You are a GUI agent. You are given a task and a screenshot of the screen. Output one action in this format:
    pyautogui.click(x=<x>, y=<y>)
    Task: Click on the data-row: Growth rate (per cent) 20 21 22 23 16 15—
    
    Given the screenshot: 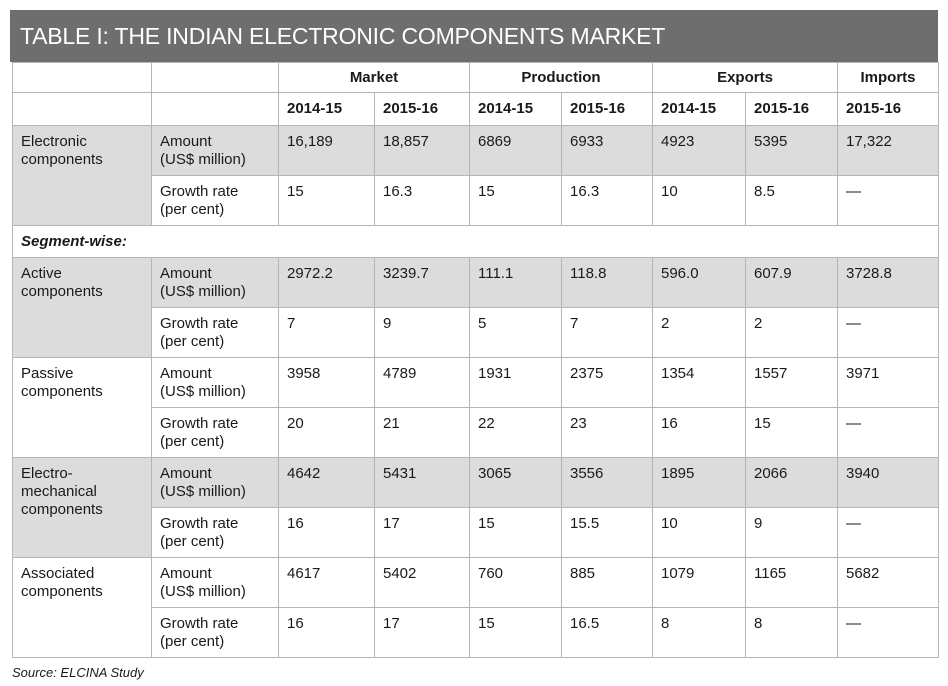 What is the action you would take?
    pyautogui.click(x=476, y=432)
    